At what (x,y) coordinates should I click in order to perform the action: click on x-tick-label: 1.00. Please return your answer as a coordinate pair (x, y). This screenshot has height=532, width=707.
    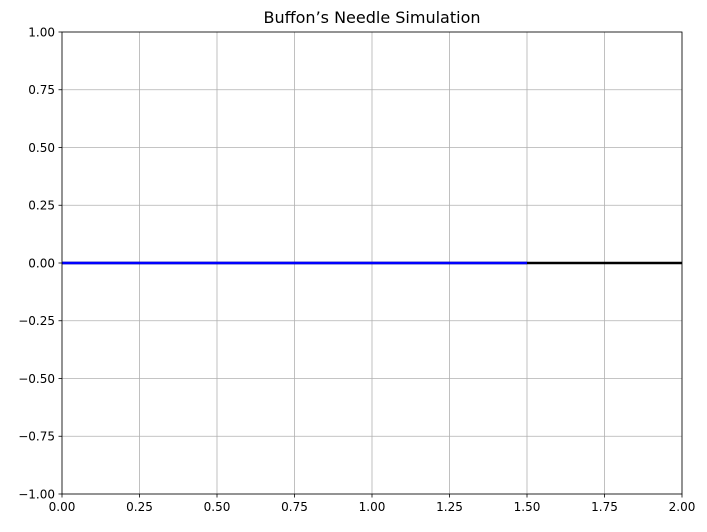
    Looking at the image, I should click on (372, 507).